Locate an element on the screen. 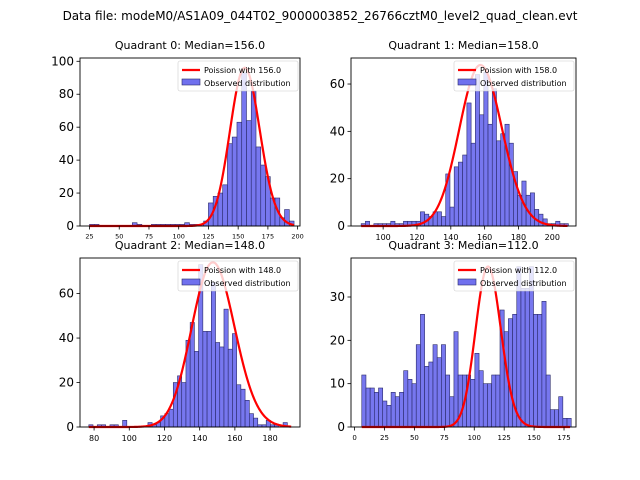  legend: Poission with 112.0 Observed distribution is located at coordinates (514, 276).